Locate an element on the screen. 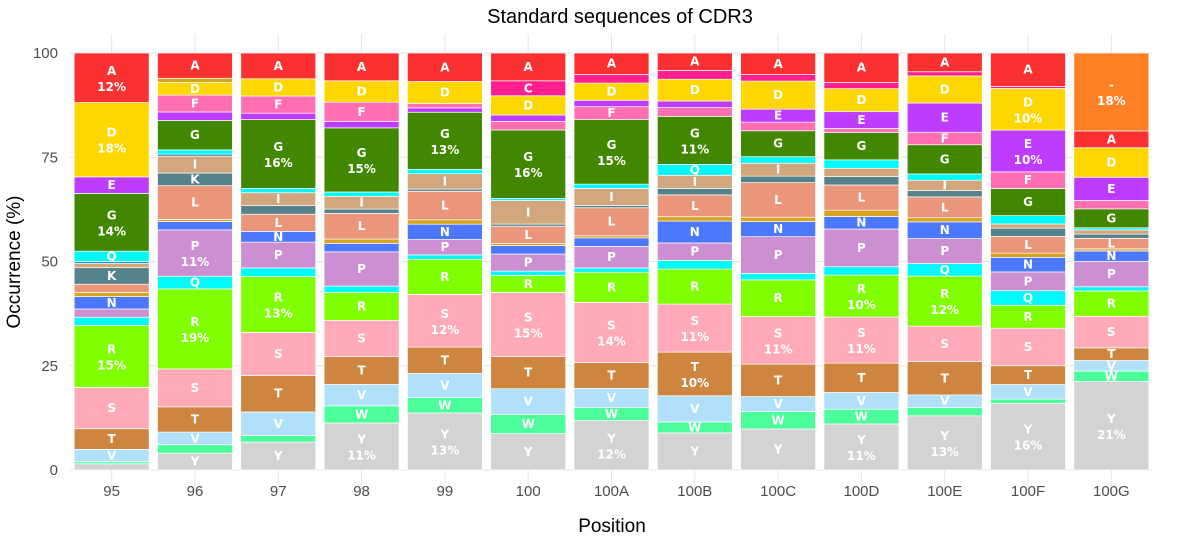 The height and width of the screenshot is (540, 1190). x-tick-label: 100F is located at coordinates (1028, 491).